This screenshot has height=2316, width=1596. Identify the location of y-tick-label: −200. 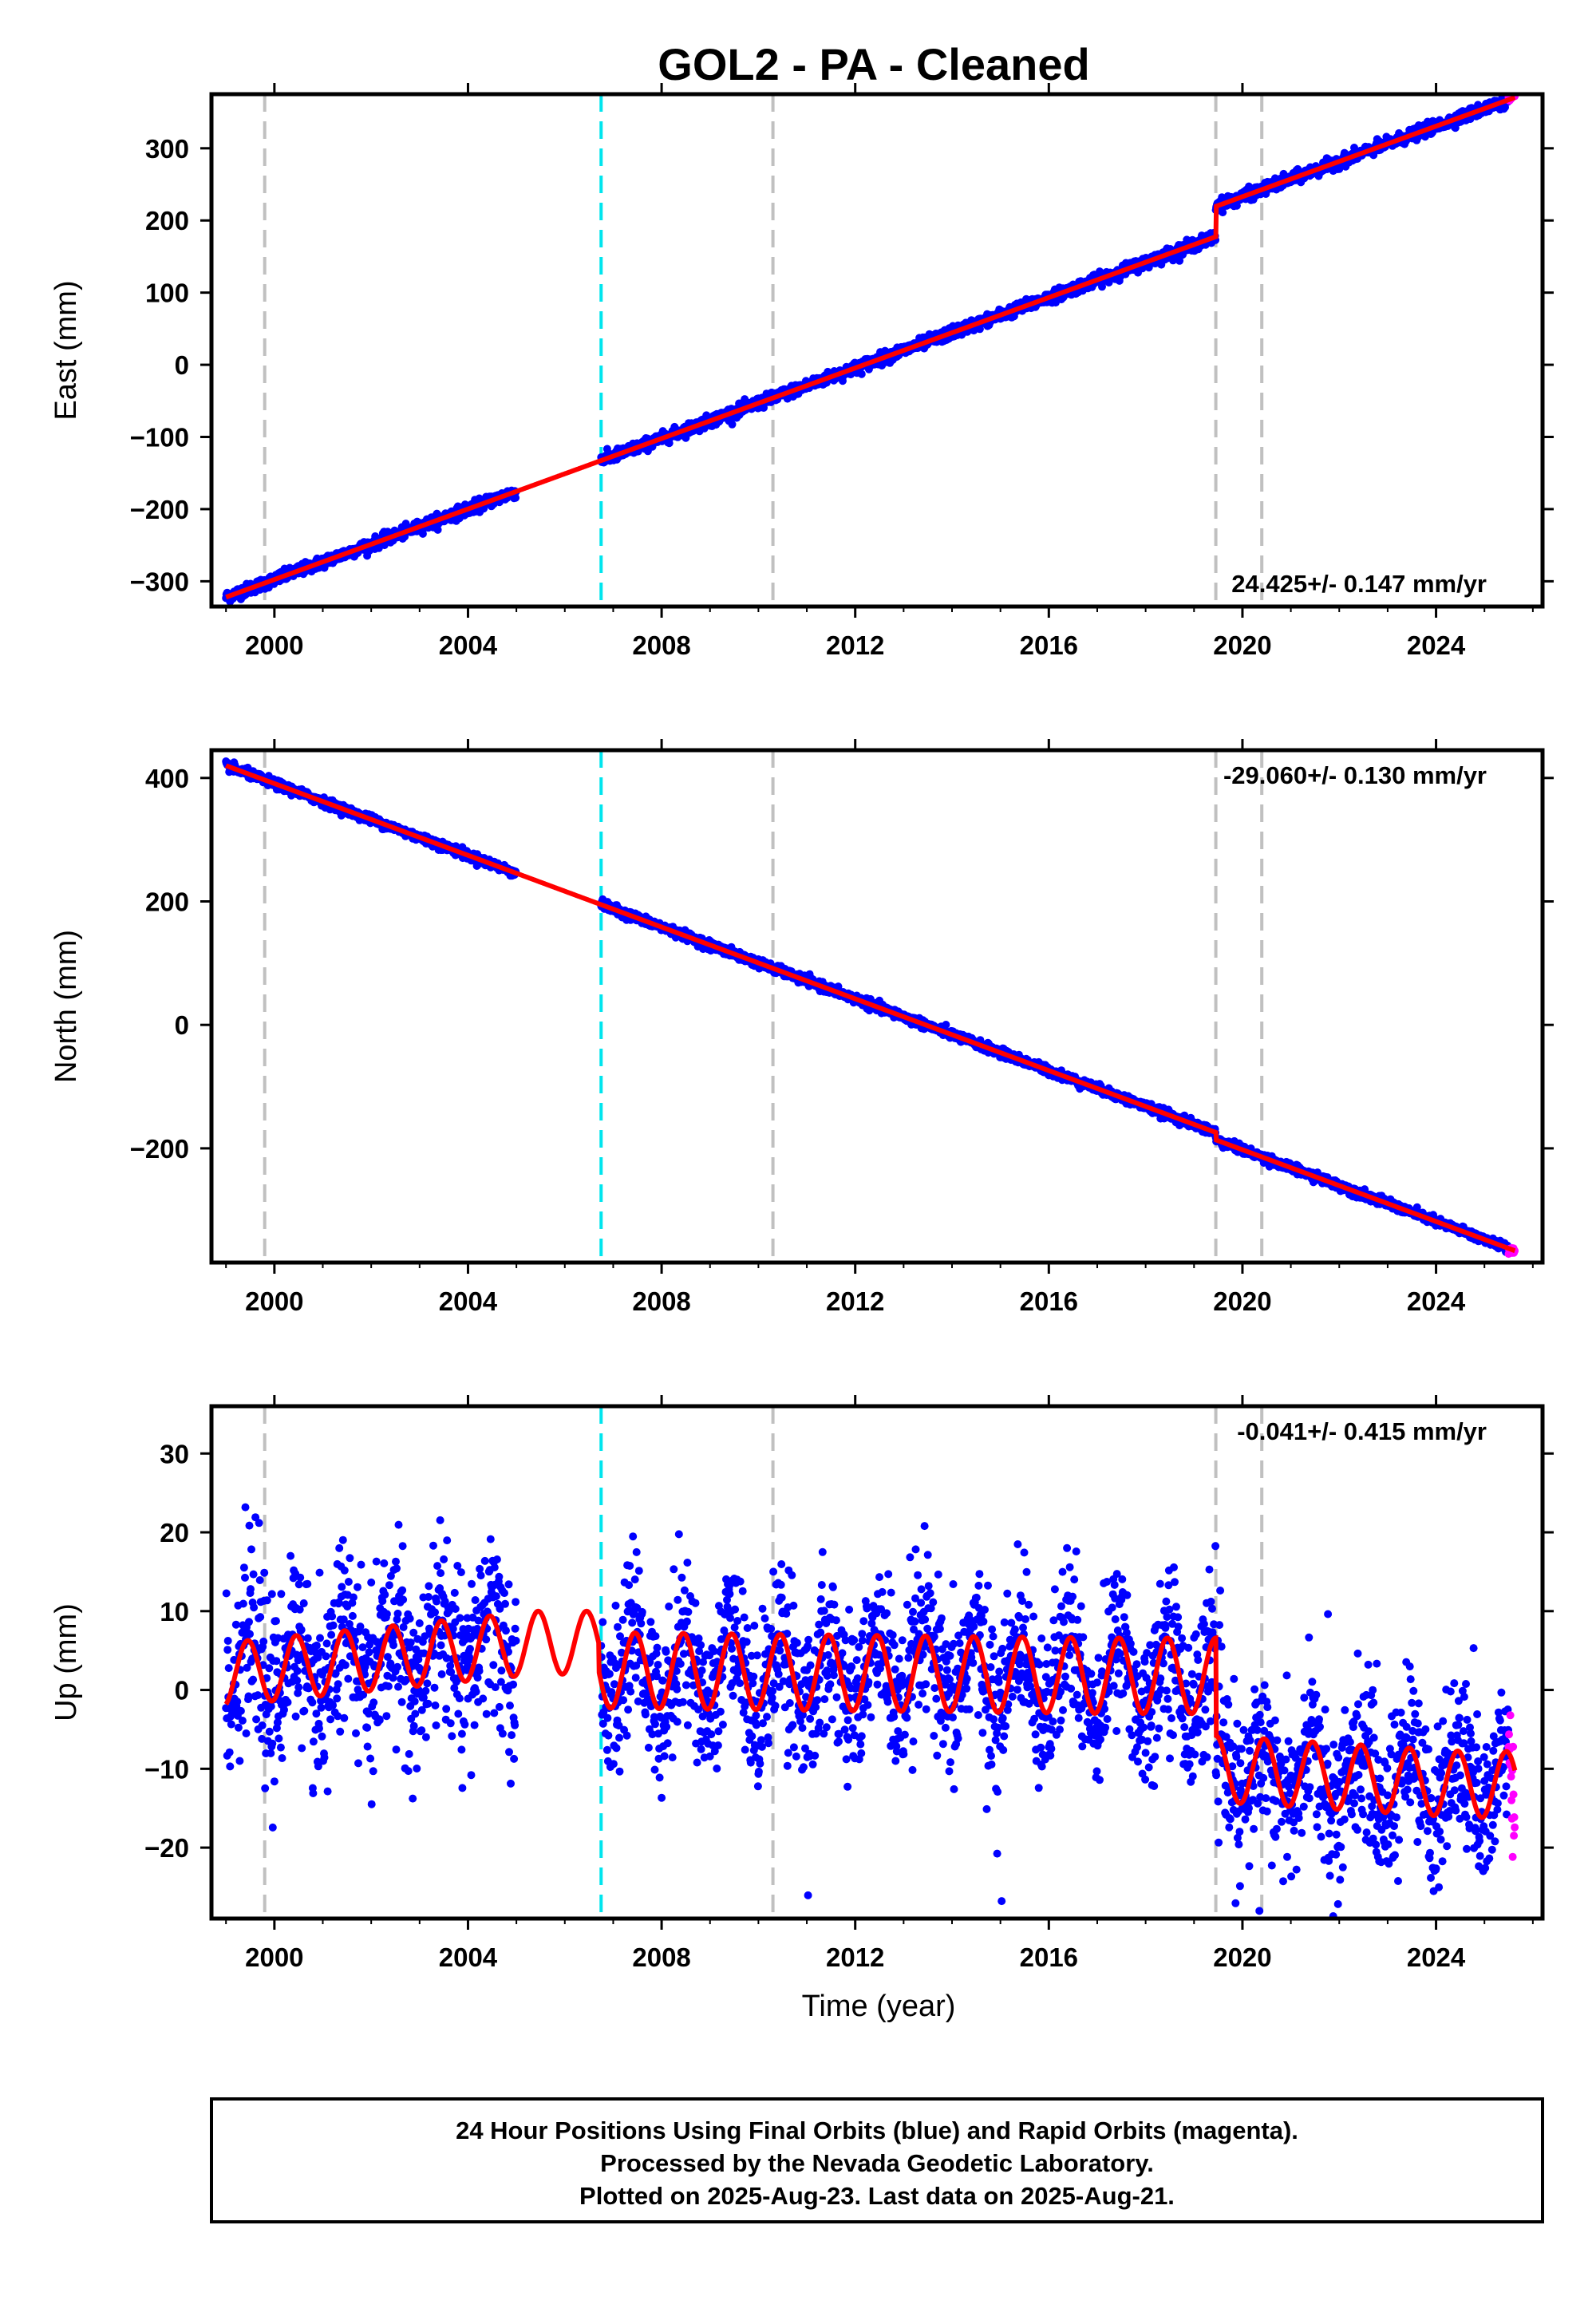
(159, 509).